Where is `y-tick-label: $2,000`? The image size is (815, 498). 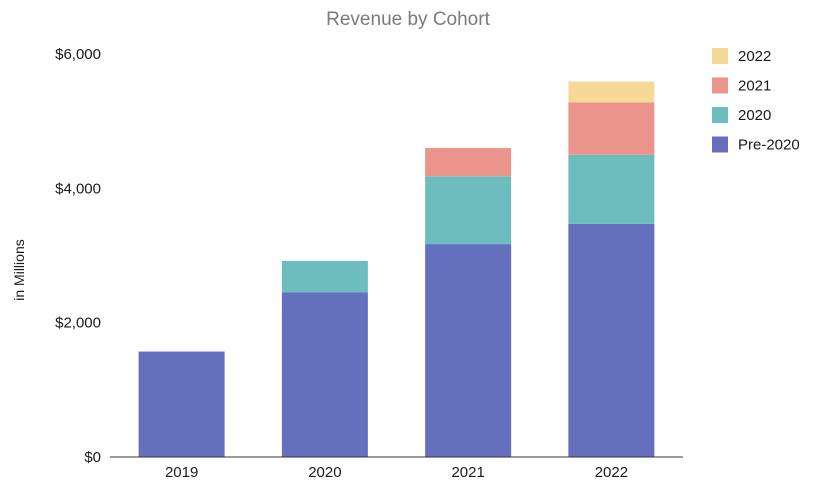 y-tick-label: $2,000 is located at coordinates (78, 323).